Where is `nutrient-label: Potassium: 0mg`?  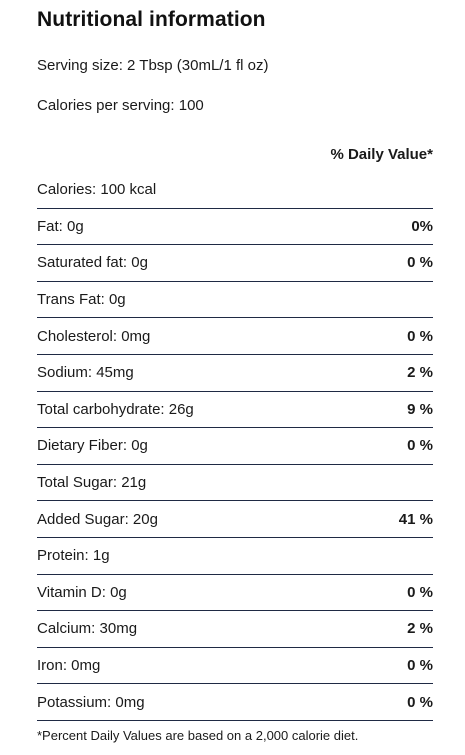
nutrient-label: Potassium: 0mg is located at coordinates (91, 702).